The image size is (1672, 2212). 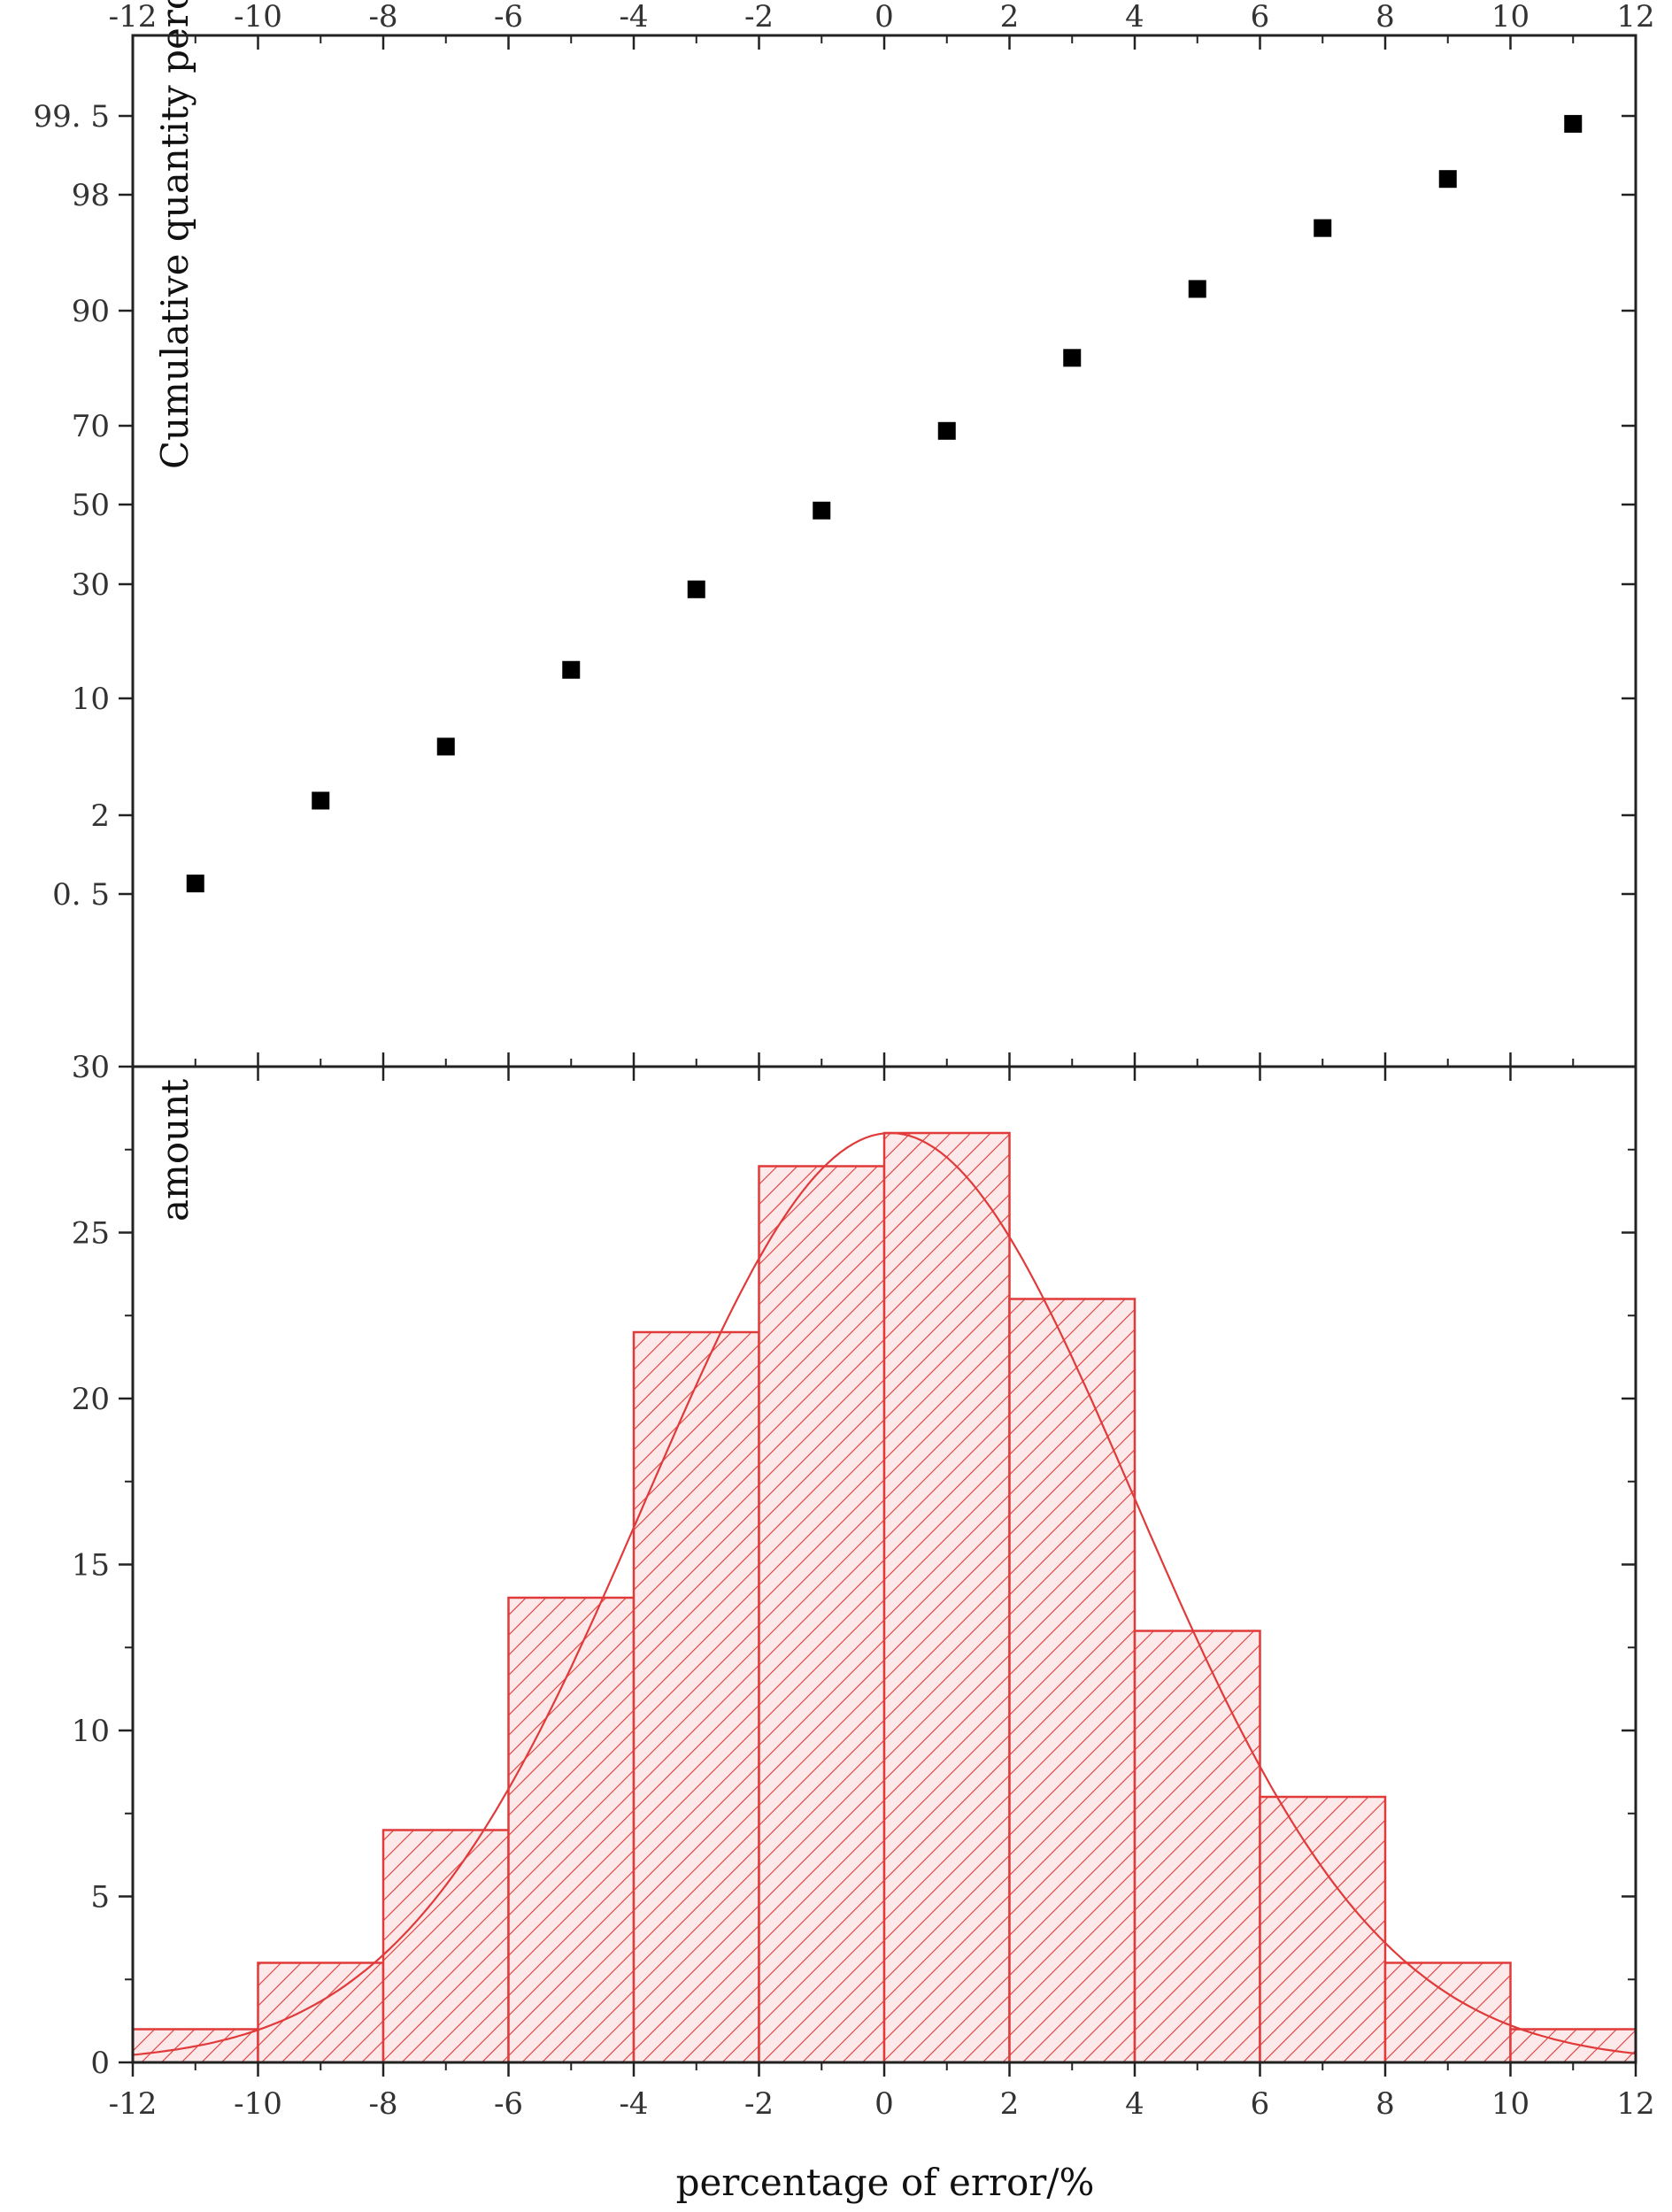 What do you see at coordinates (91, 699) in the screenshot?
I see `y-tick-label-top: 10` at bounding box center [91, 699].